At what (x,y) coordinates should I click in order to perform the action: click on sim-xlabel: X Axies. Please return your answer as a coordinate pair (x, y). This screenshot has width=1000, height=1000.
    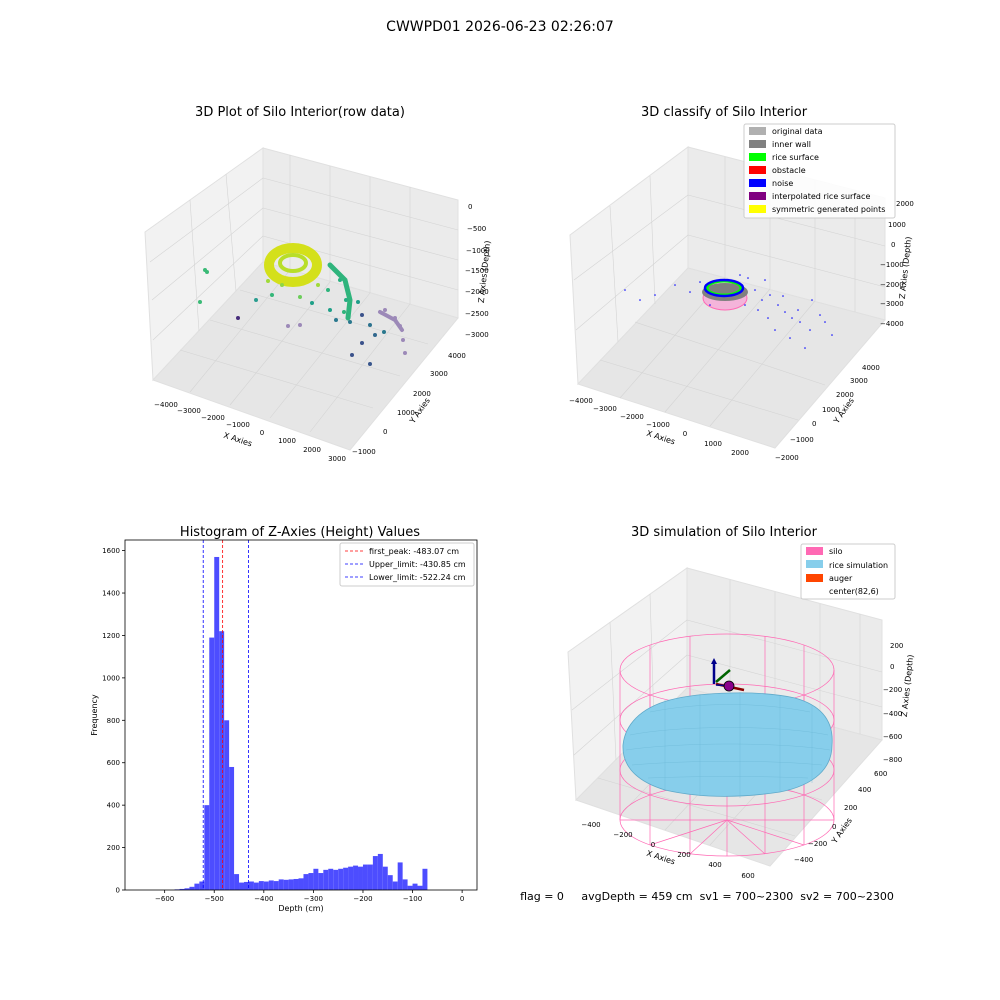
    Looking at the image, I should click on (660, 858).